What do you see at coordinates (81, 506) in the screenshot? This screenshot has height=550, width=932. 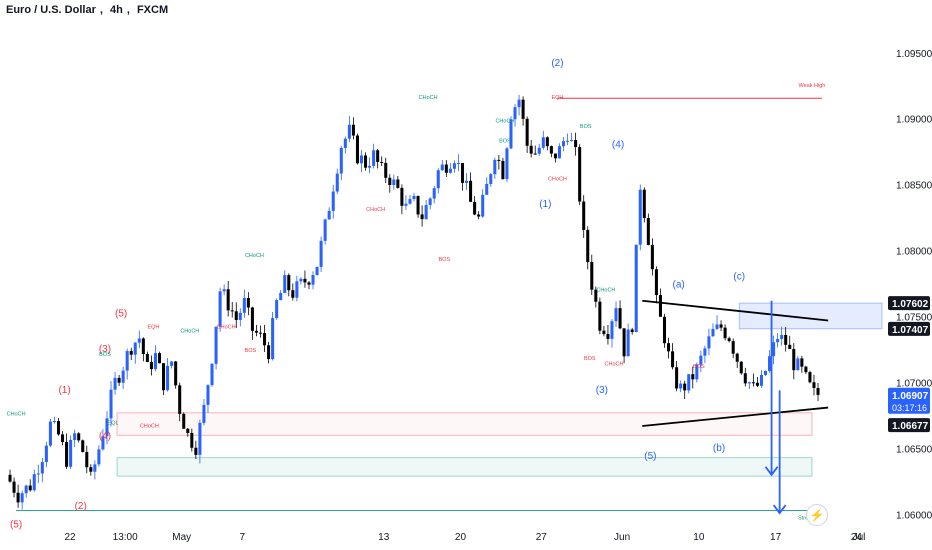 I see `annotation-label: (2)` at bounding box center [81, 506].